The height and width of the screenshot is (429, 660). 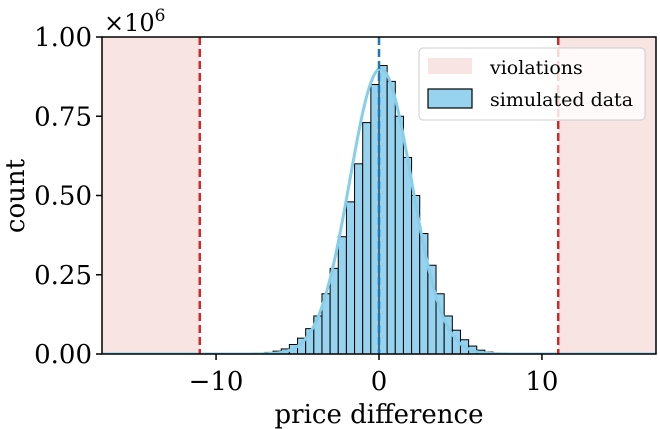 What do you see at coordinates (63, 197) in the screenshot?
I see `y-tick-label: 0.50` at bounding box center [63, 197].